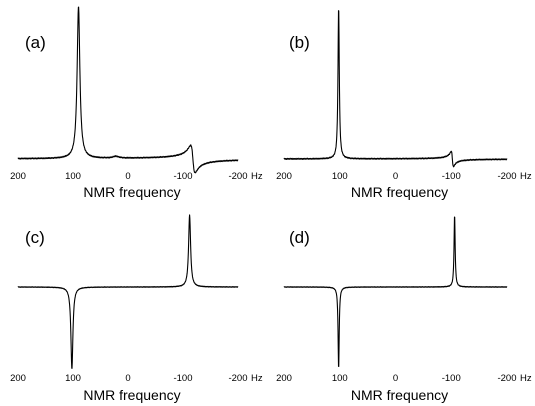 Image resolution: width=535 pixels, height=406 pixels. I want to click on panel-label: (b), so click(299, 42).